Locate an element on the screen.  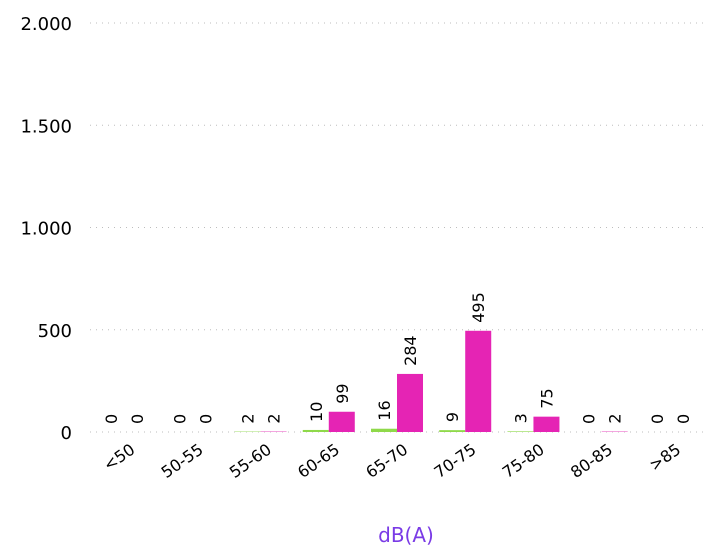
x-tick-label: 55-60 is located at coordinates (250, 461).